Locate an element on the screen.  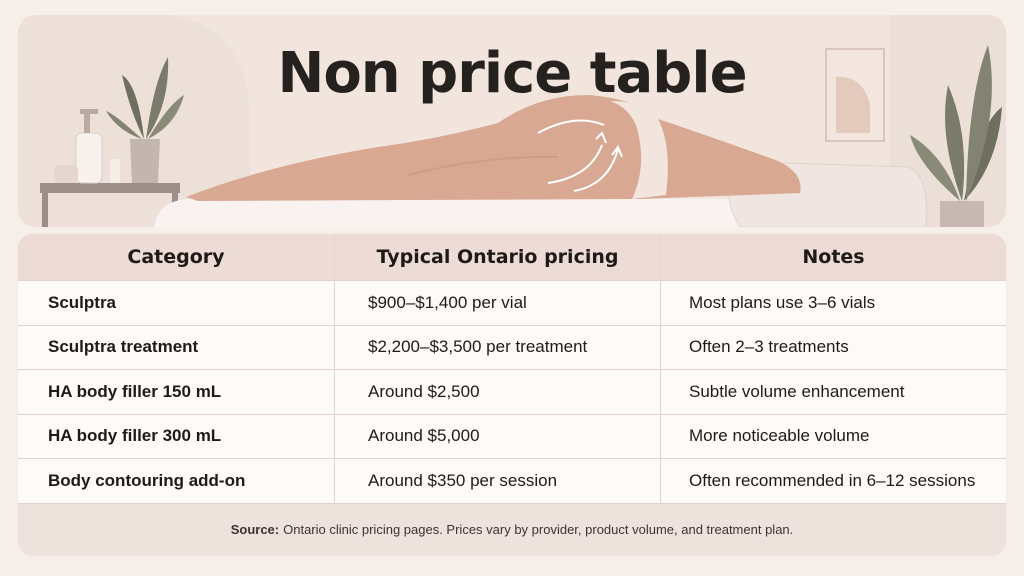
pricing-cell: Around $2,500 is located at coordinates (498, 392).